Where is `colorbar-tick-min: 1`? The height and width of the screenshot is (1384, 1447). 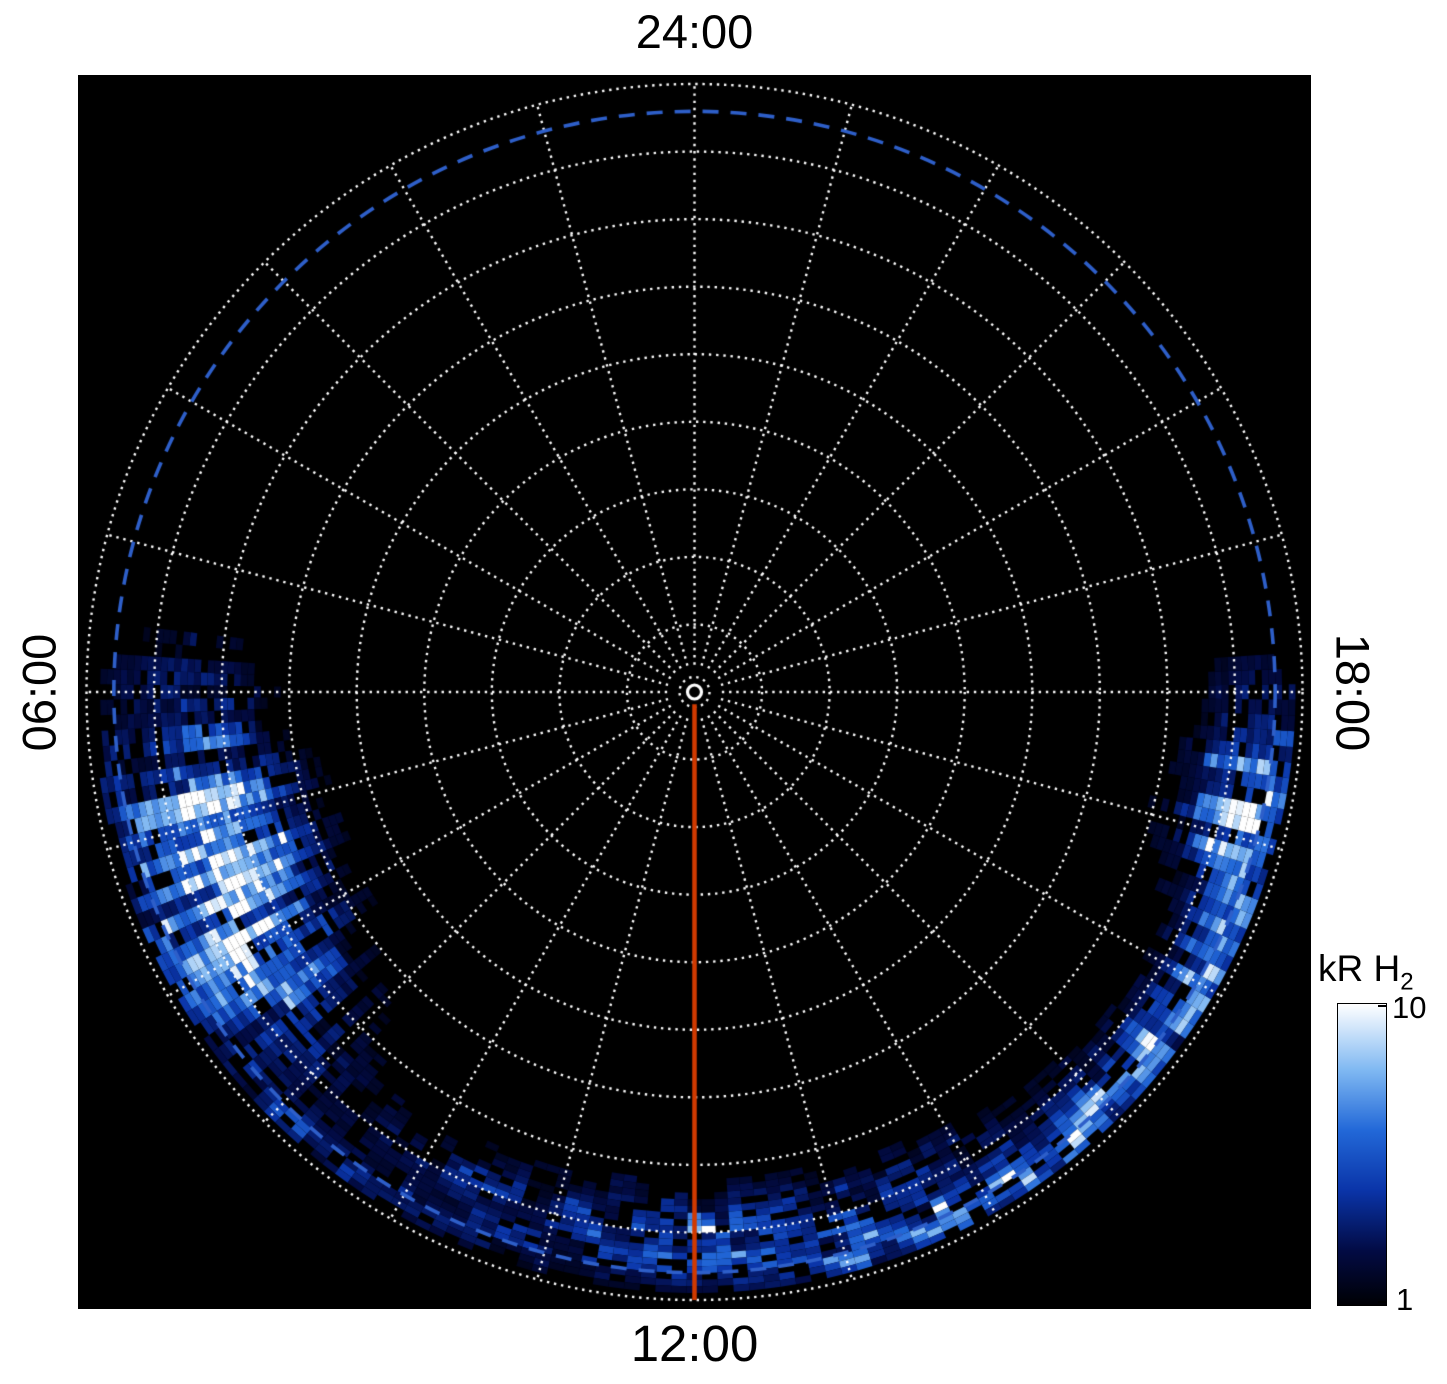
colorbar-tick-min: 1 is located at coordinates (1405, 1299).